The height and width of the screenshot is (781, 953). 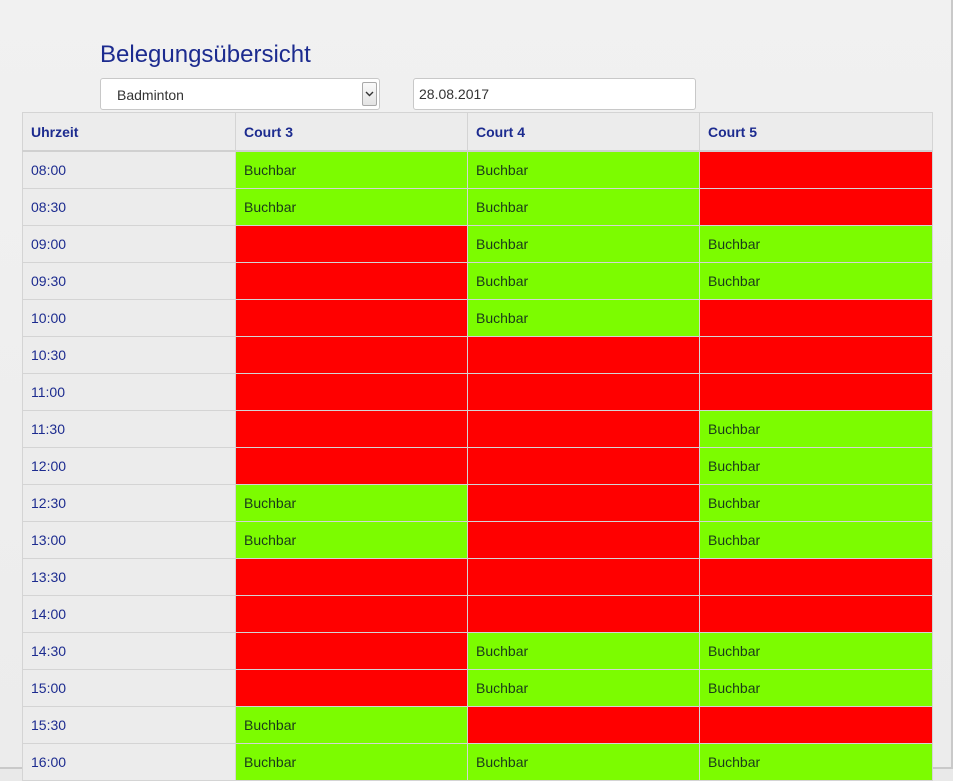 I want to click on time-cell: 14:30, so click(x=129, y=651).